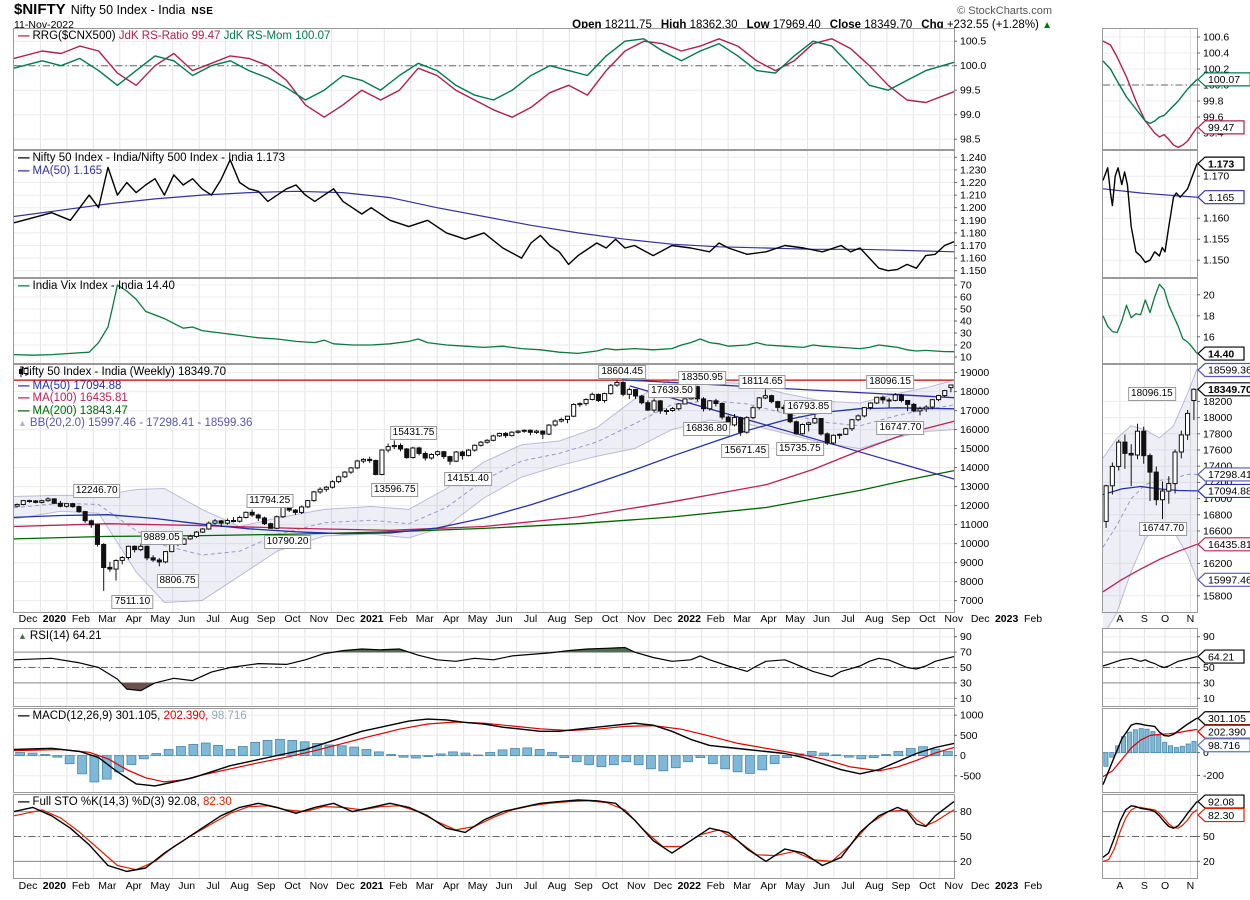 This screenshot has height=900, width=1250. Describe the element at coordinates (80, 398) in the screenshot. I see `legend-text: MA(100) 16435.81` at that location.